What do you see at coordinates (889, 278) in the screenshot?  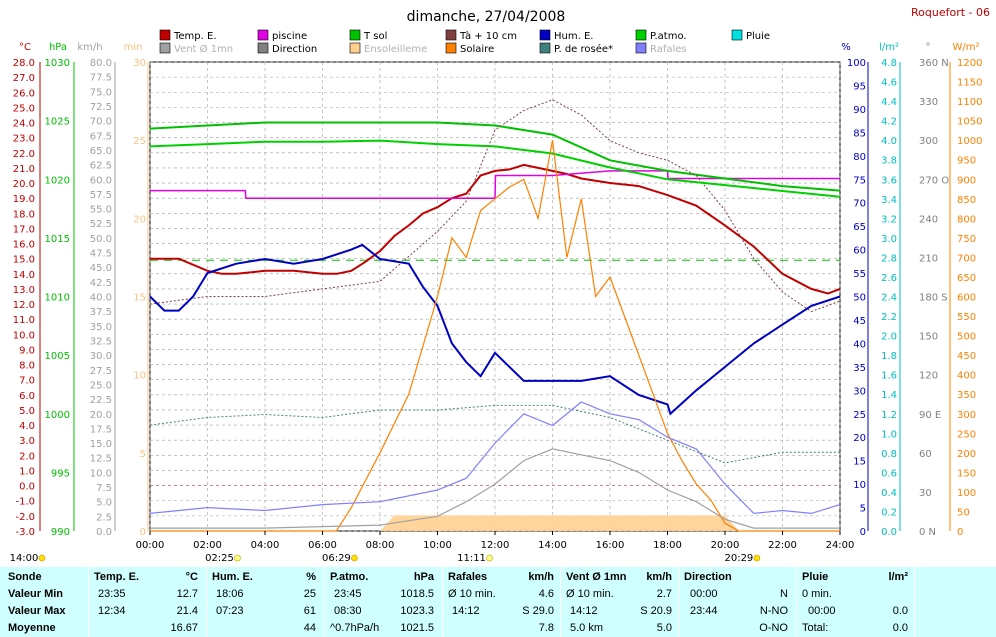 I see `tick-label-rain: 2.6` at bounding box center [889, 278].